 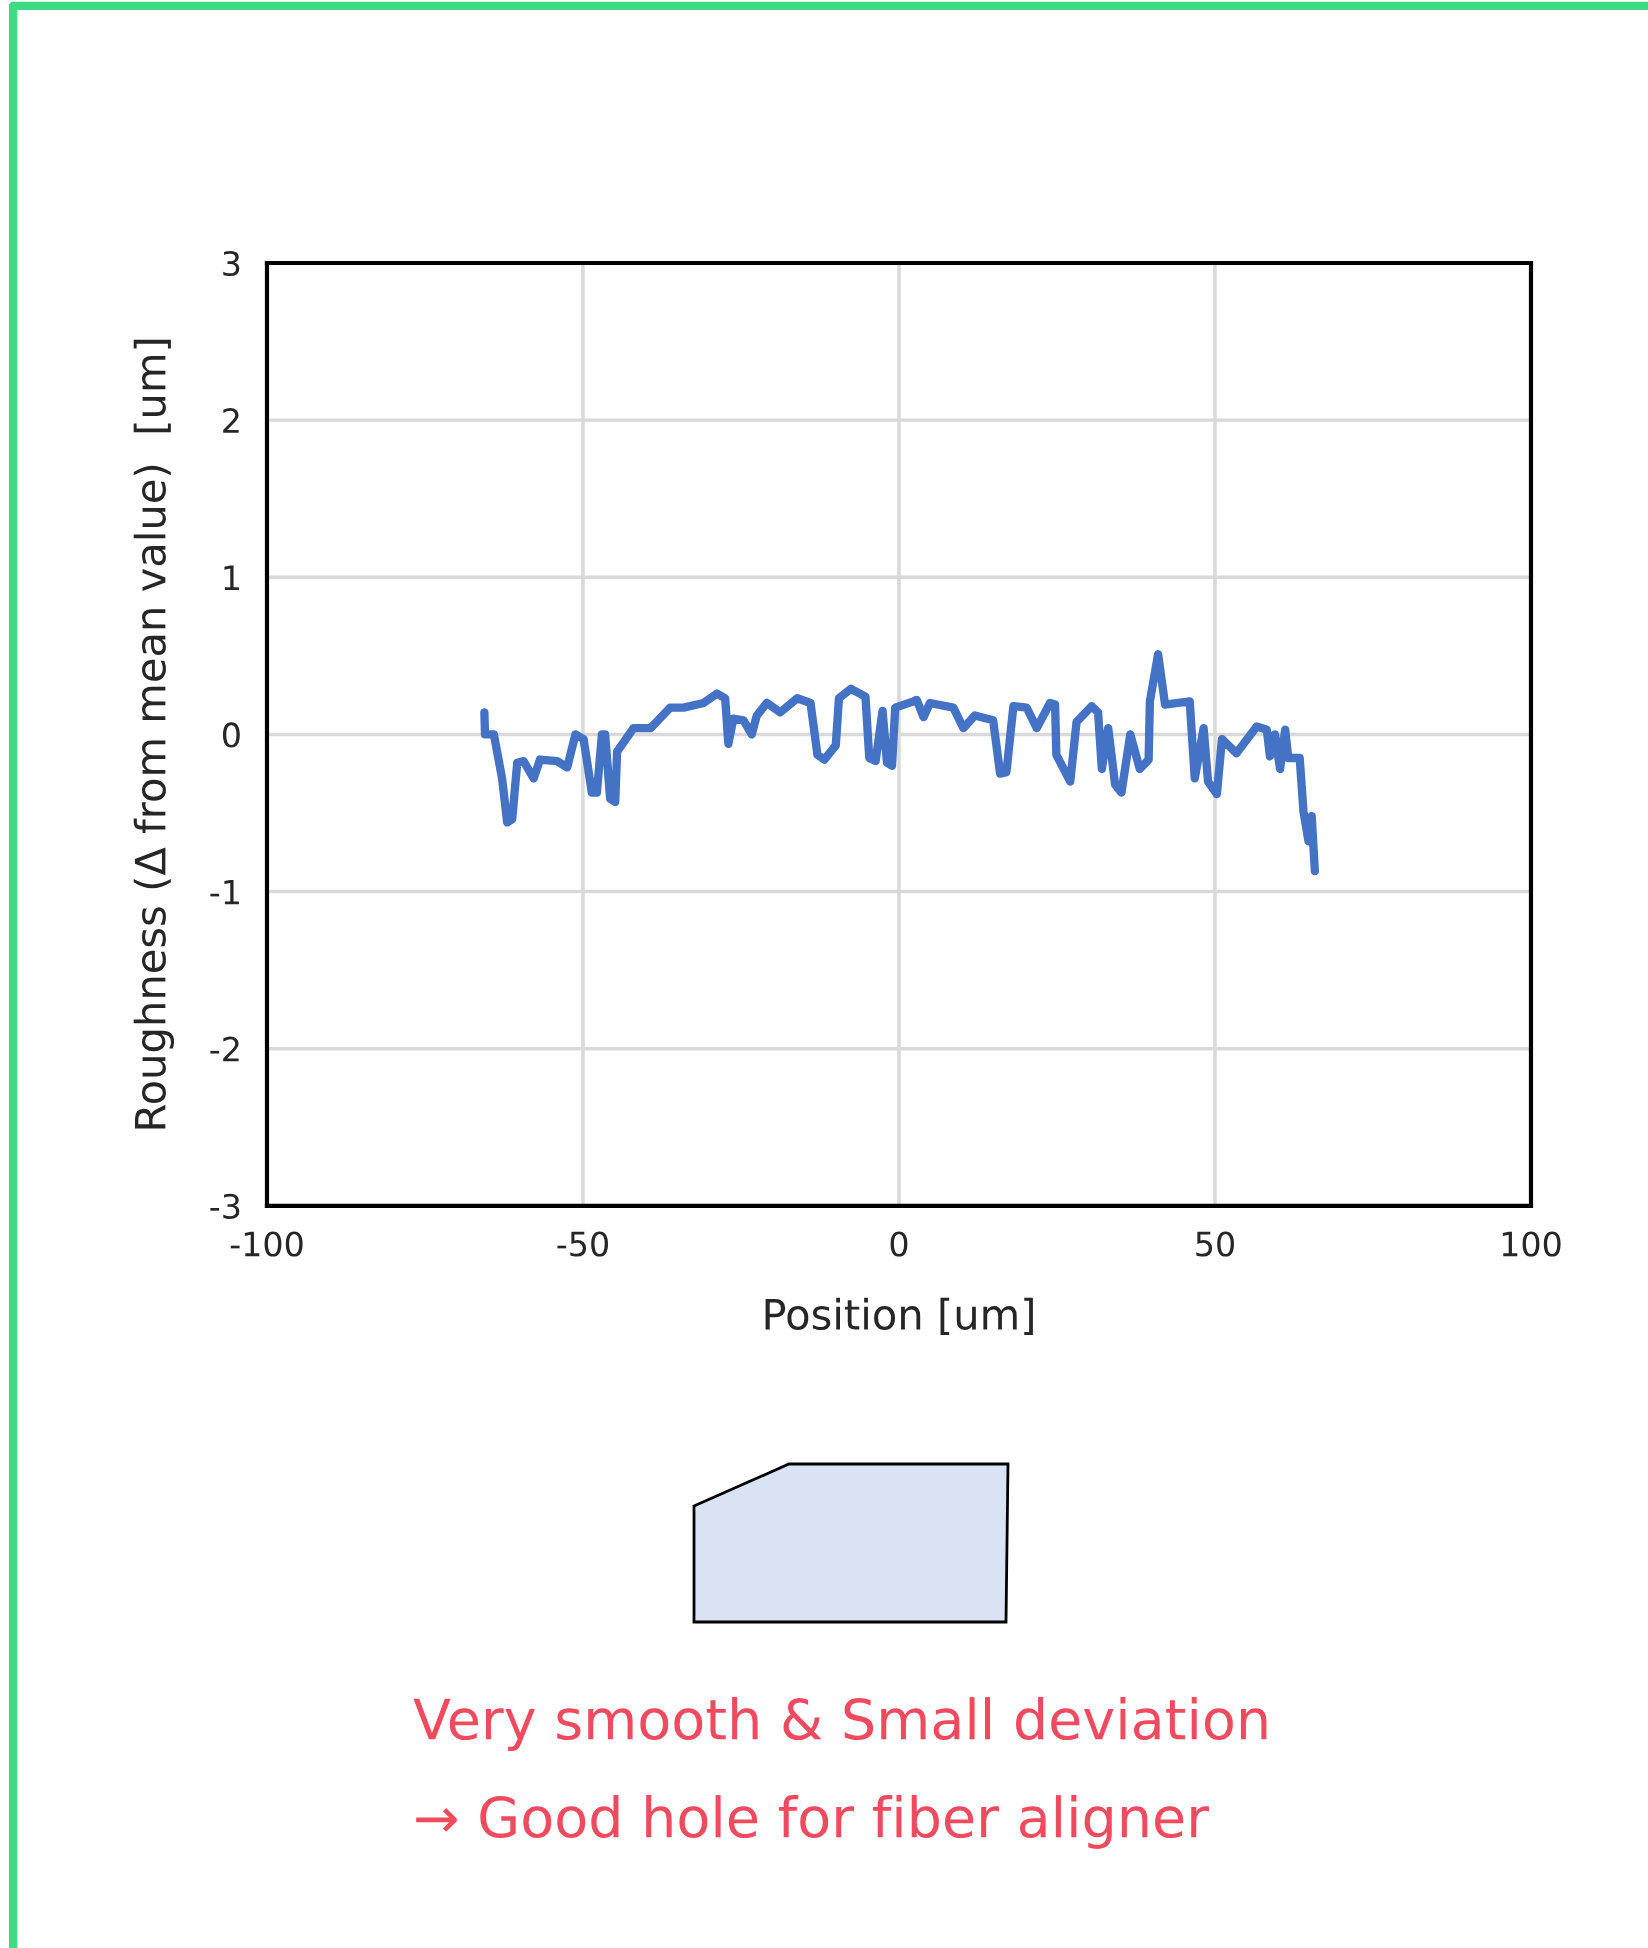 What do you see at coordinates (266, 1244) in the screenshot?
I see `x-tick-label: -100` at bounding box center [266, 1244].